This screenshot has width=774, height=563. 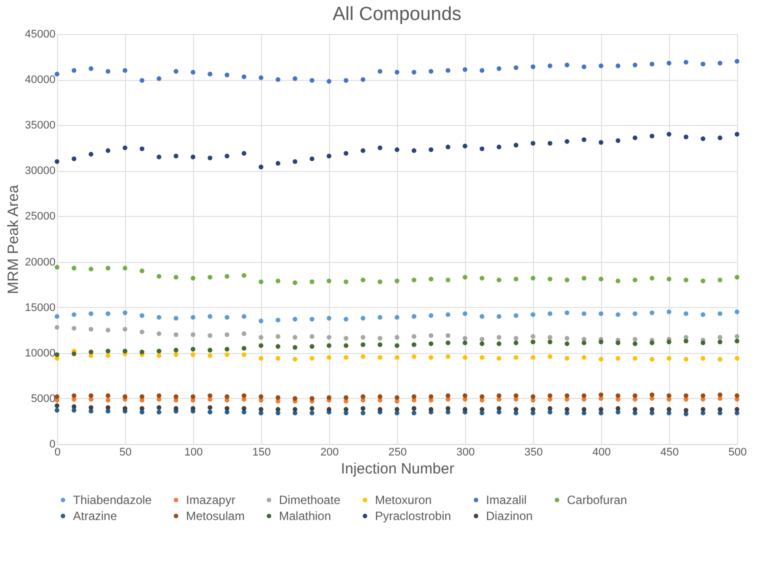 What do you see at coordinates (310, 500) in the screenshot?
I see `legend-label: Dimethoate` at bounding box center [310, 500].